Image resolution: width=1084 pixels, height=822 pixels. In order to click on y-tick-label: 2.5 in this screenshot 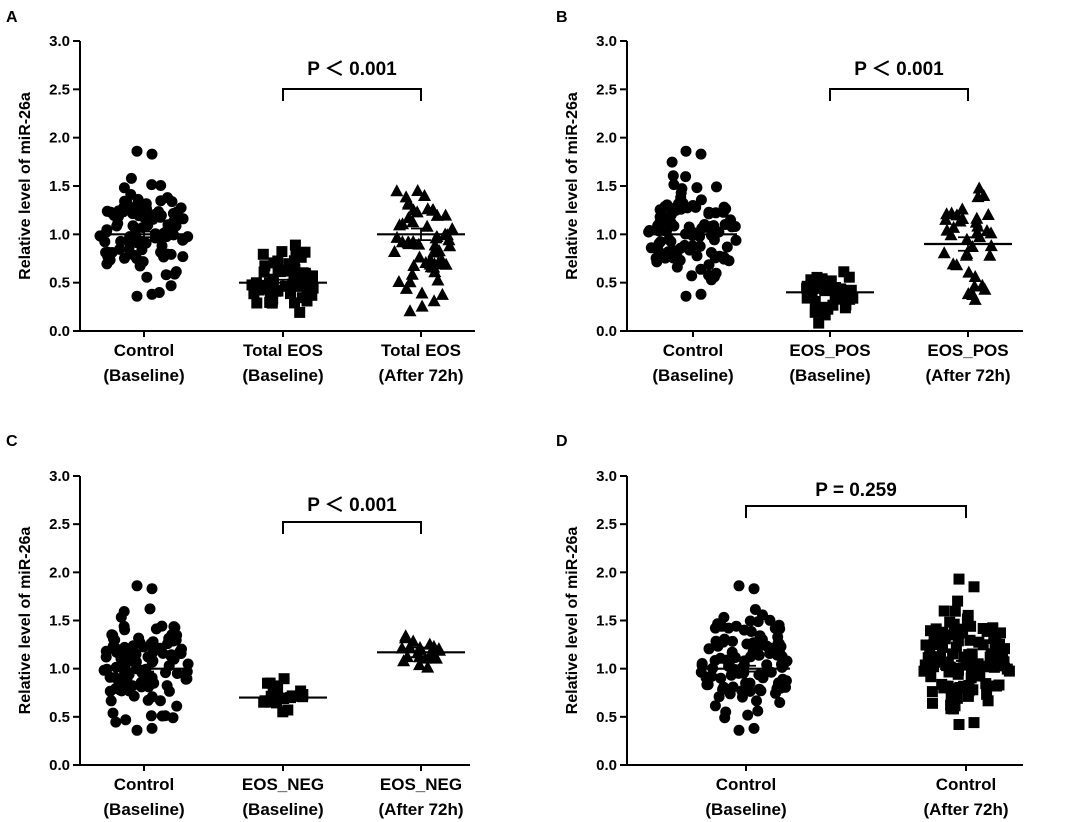, I will do `click(606, 89)`.